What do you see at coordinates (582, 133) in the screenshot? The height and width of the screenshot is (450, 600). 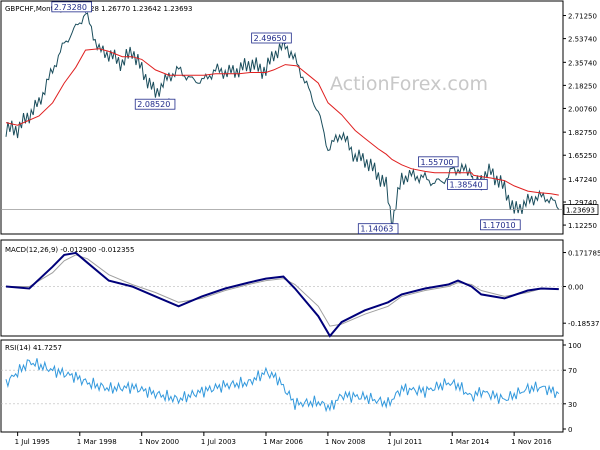 I see `price-y-tick-label: 1.82750` at bounding box center [582, 133].